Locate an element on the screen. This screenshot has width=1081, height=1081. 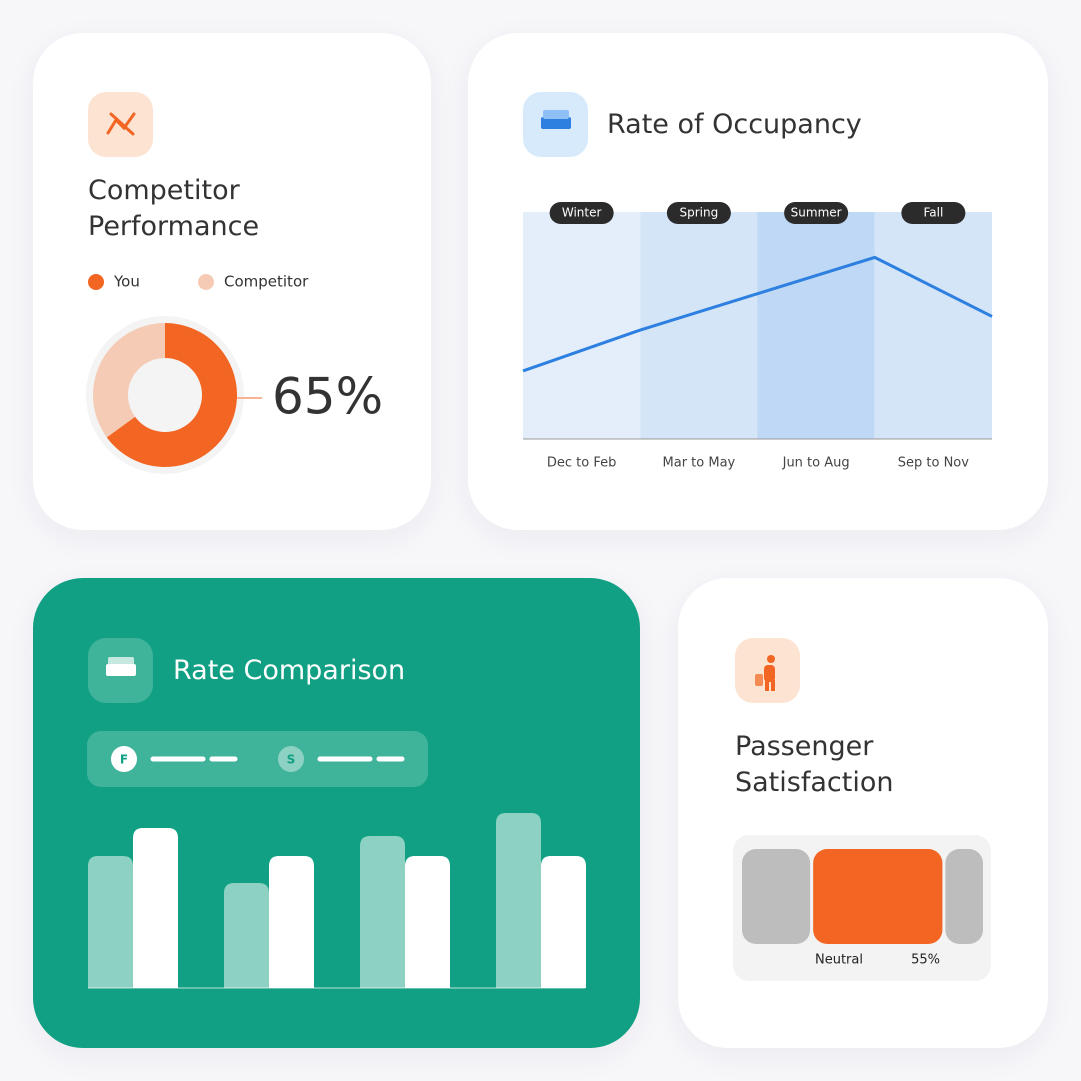
season-label: Fall is located at coordinates (933, 213).